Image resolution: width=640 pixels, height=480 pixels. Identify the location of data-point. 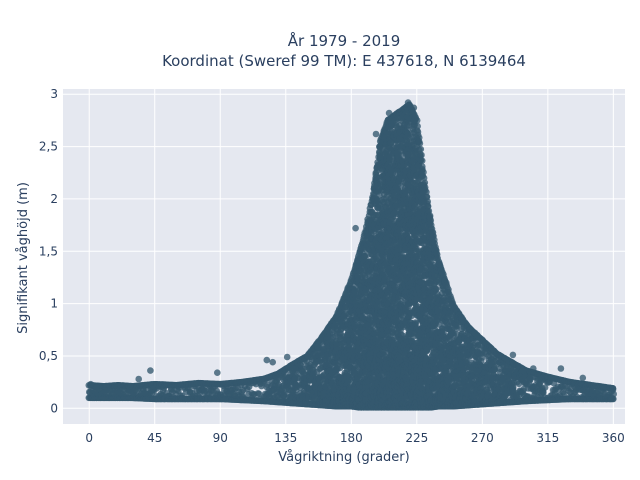
(259, 394).